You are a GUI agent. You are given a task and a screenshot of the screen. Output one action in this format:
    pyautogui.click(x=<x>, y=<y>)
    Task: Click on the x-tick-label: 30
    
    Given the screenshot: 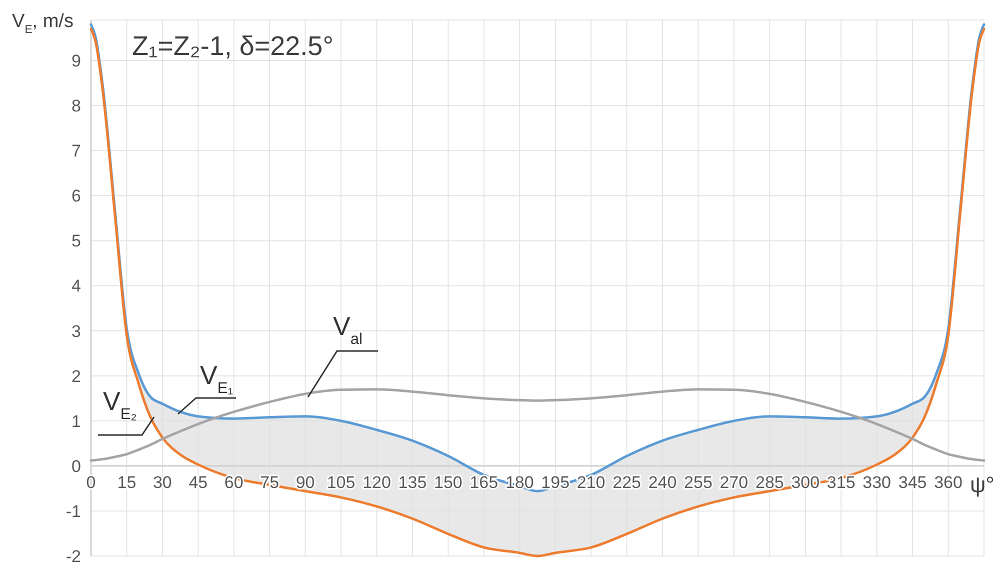 What is the action you would take?
    pyautogui.click(x=162, y=482)
    